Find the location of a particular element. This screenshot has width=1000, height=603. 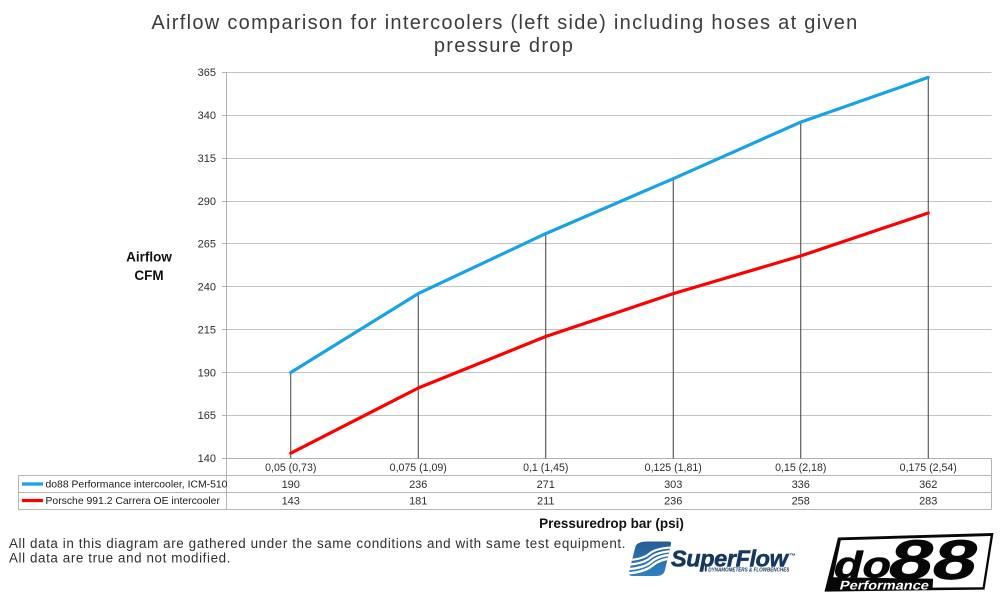

svg-text: Airflow is located at coordinates (149, 257).